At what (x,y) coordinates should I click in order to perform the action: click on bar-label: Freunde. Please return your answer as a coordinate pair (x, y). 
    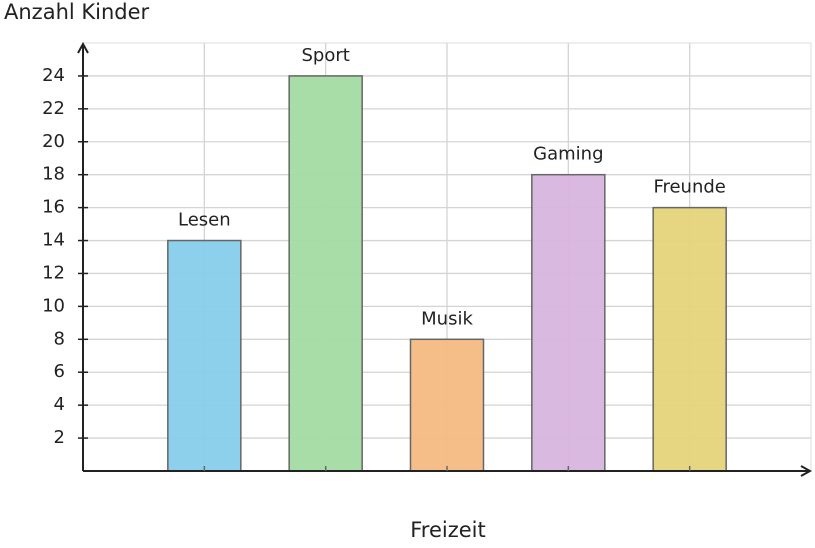
    Looking at the image, I should click on (689, 187).